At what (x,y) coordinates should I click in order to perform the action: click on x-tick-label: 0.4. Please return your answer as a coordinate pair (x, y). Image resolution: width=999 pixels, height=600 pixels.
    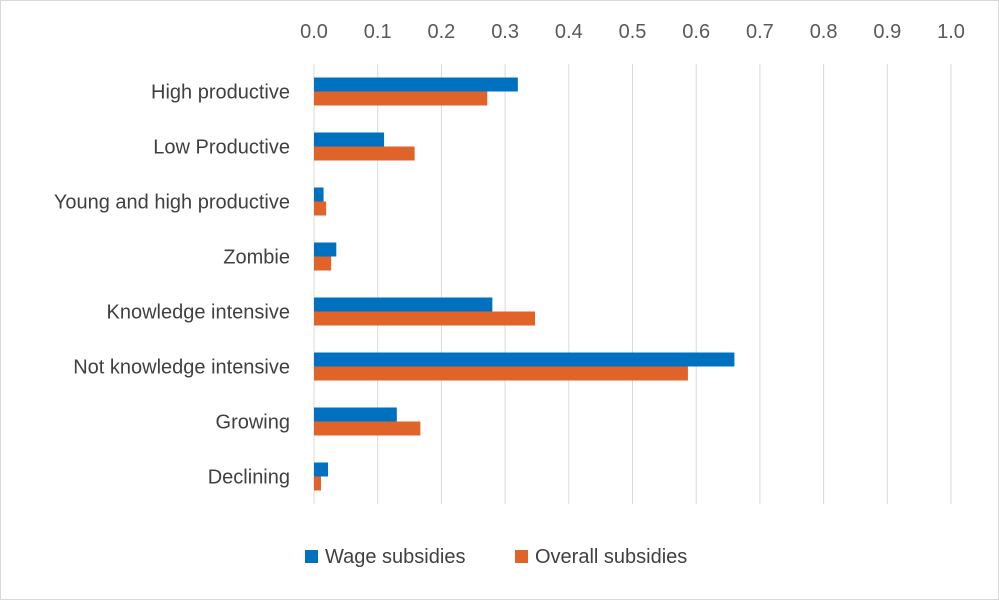
    Looking at the image, I should click on (569, 32).